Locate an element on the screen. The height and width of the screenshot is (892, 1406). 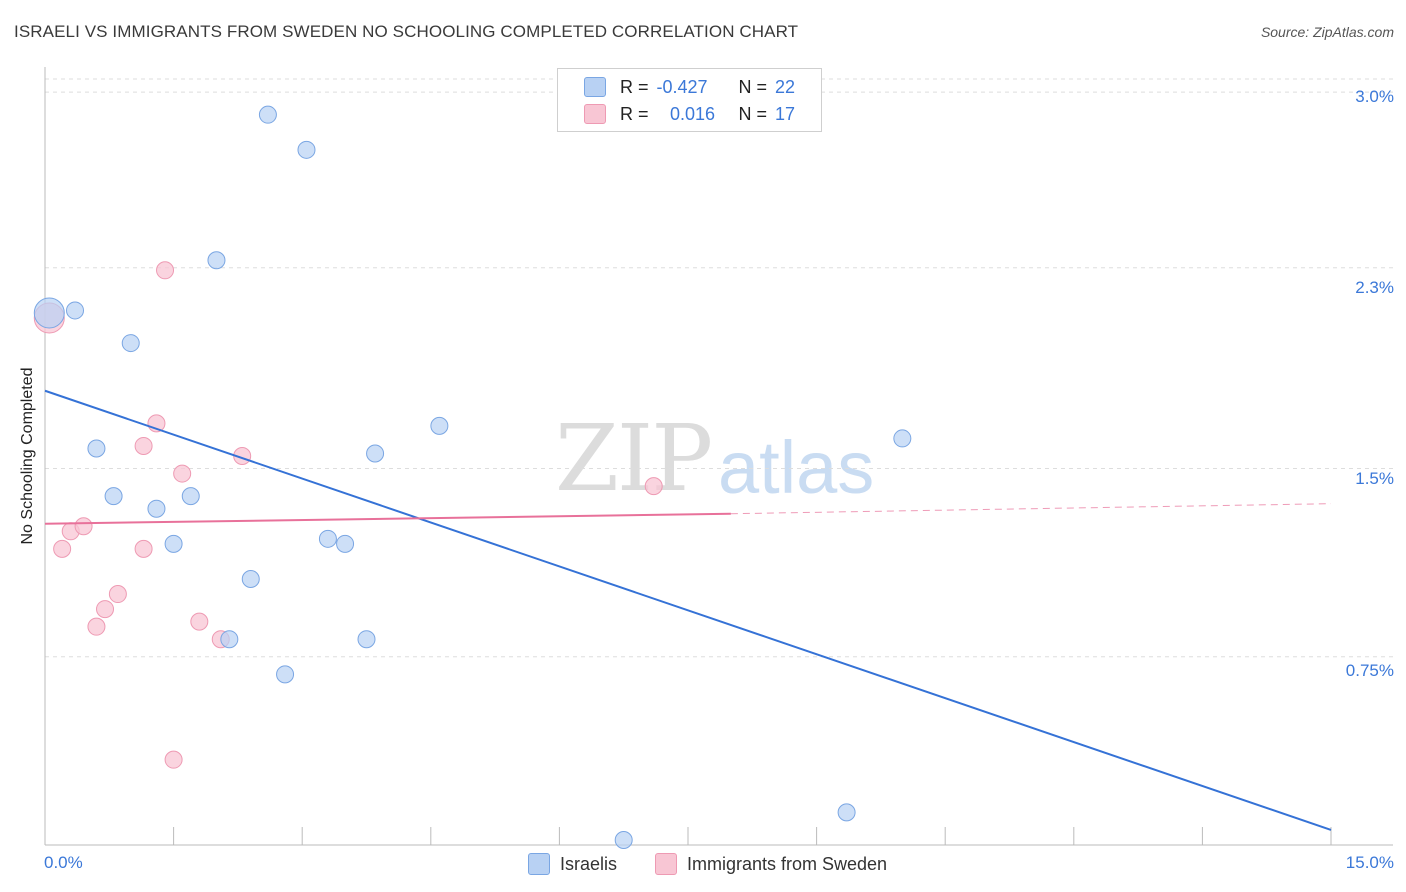
watermark-atlas: atlas is located at coordinates (796, 467).